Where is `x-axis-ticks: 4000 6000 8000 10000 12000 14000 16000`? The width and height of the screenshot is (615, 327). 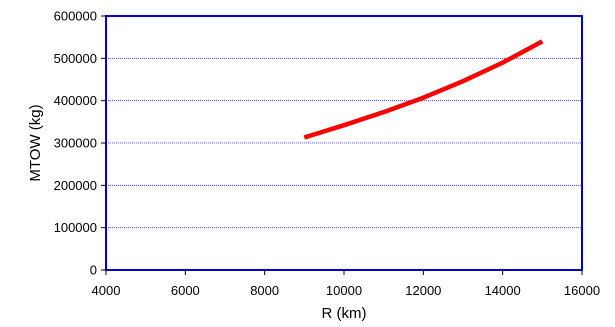 x-axis-ticks: 4000 6000 8000 10000 12000 14000 16000 is located at coordinates (346, 284).